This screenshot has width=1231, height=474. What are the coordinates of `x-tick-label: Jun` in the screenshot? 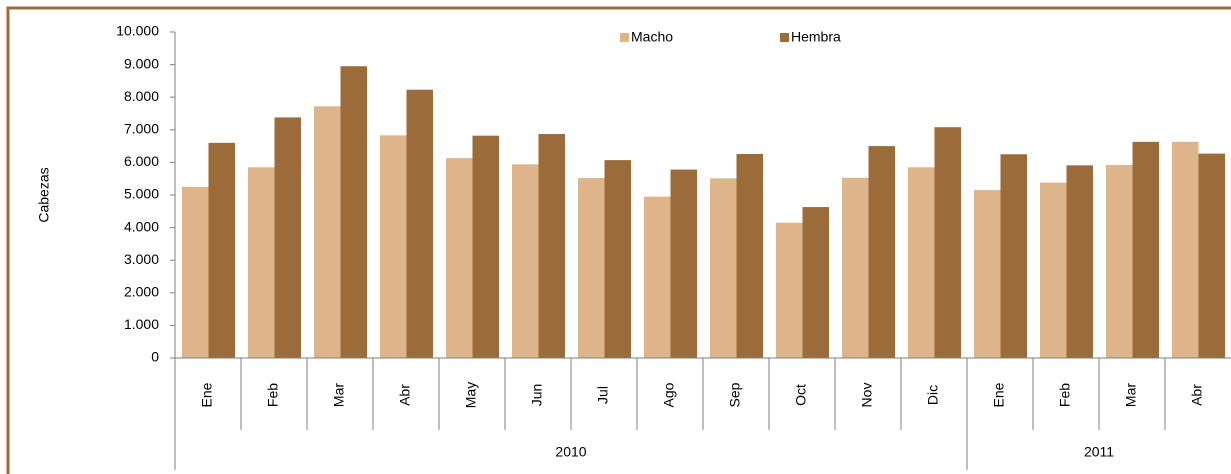 It's located at (537, 395).